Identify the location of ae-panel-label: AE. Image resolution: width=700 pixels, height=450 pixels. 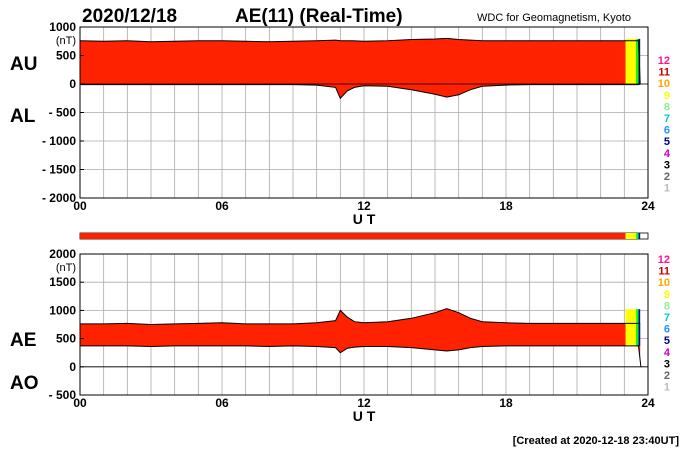
(23, 340).